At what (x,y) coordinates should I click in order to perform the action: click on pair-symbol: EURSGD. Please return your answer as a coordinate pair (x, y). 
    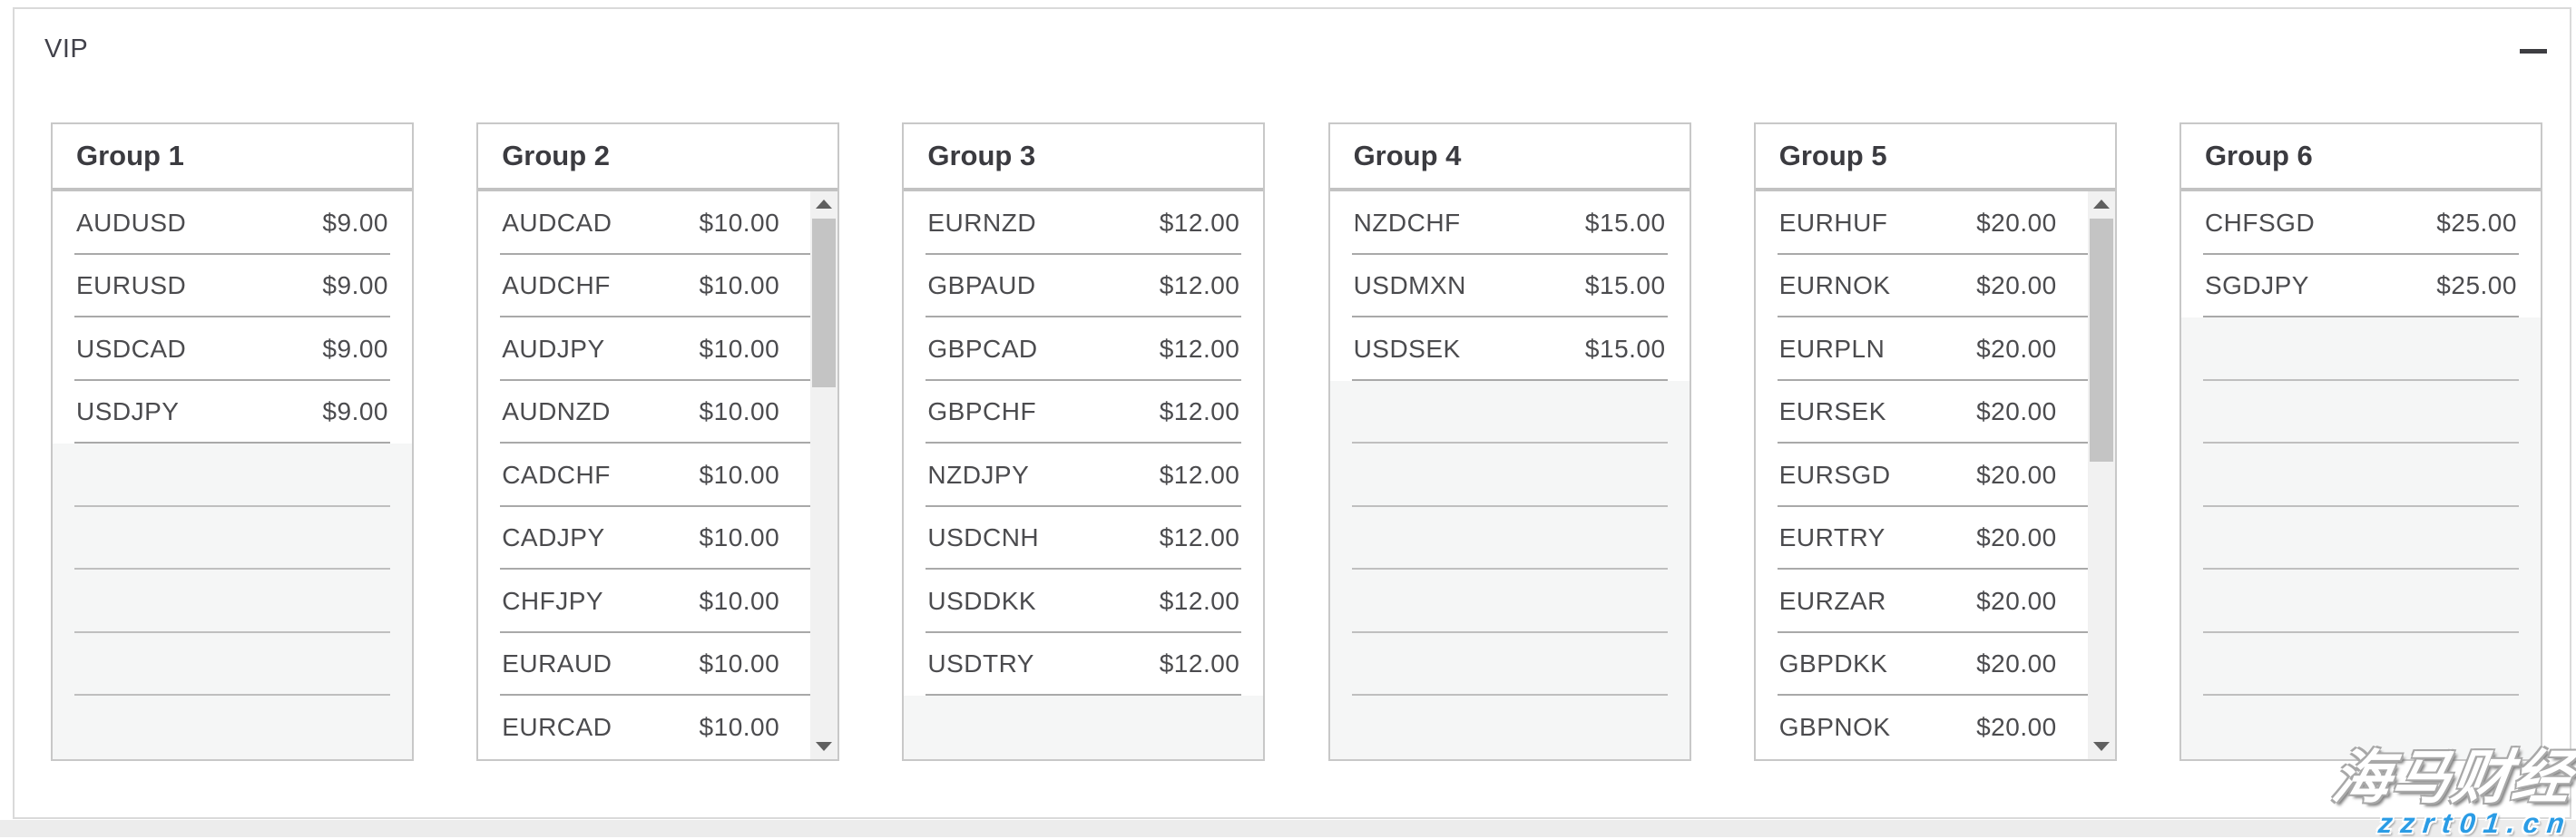
    Looking at the image, I should click on (1834, 474).